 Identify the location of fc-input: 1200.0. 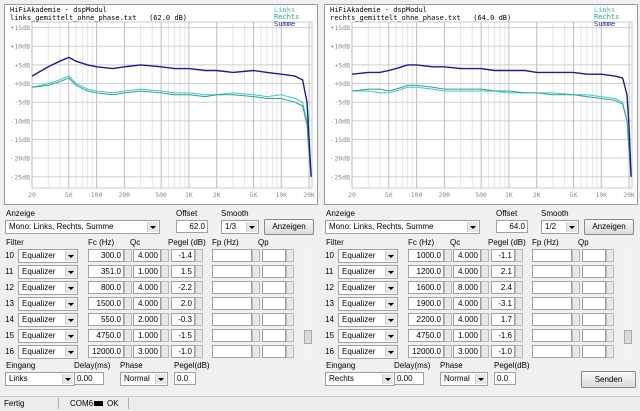
(426, 271).